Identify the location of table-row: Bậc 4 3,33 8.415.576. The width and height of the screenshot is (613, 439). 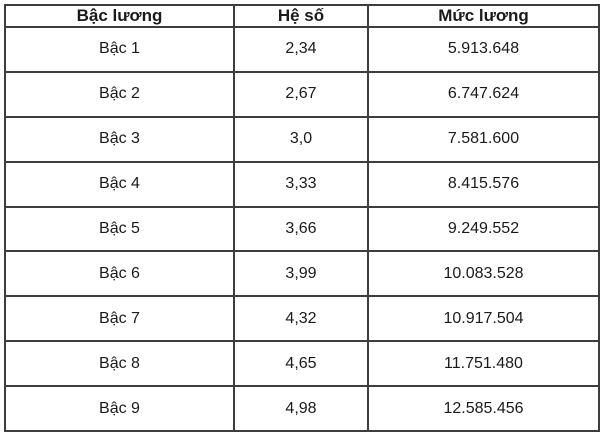
(302, 184).